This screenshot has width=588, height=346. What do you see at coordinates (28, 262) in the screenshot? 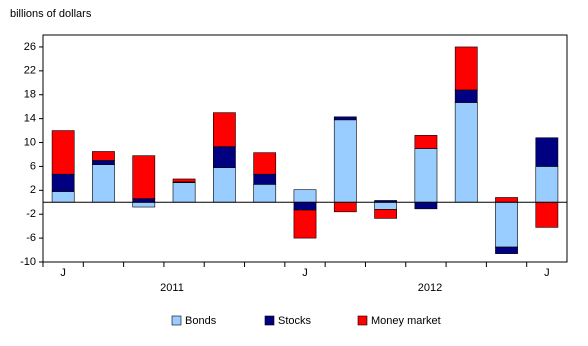
I see `y-tick-label: -10` at bounding box center [28, 262].